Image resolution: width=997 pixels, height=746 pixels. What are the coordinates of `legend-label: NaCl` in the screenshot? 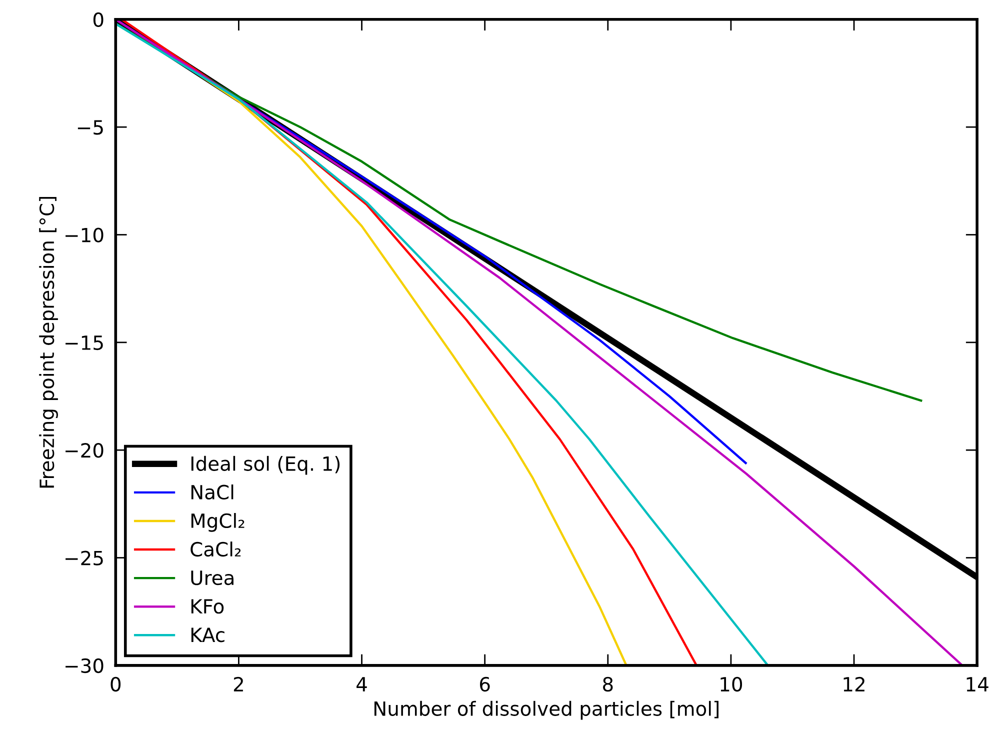 It's located at (212, 492).